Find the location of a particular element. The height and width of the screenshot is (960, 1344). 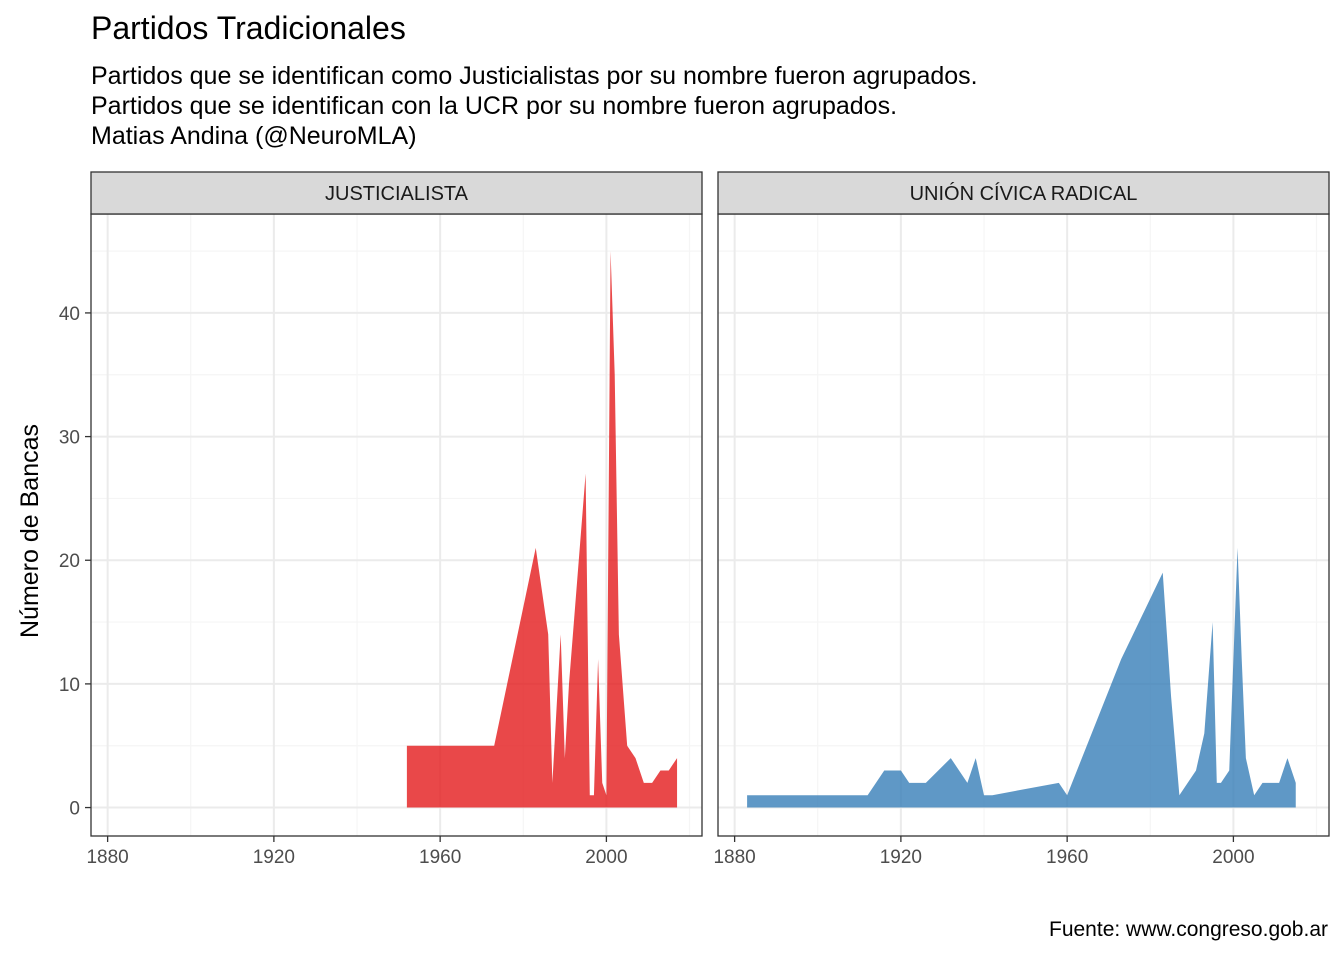

chart-title: Partidos Tradicionales is located at coordinates (248, 28).